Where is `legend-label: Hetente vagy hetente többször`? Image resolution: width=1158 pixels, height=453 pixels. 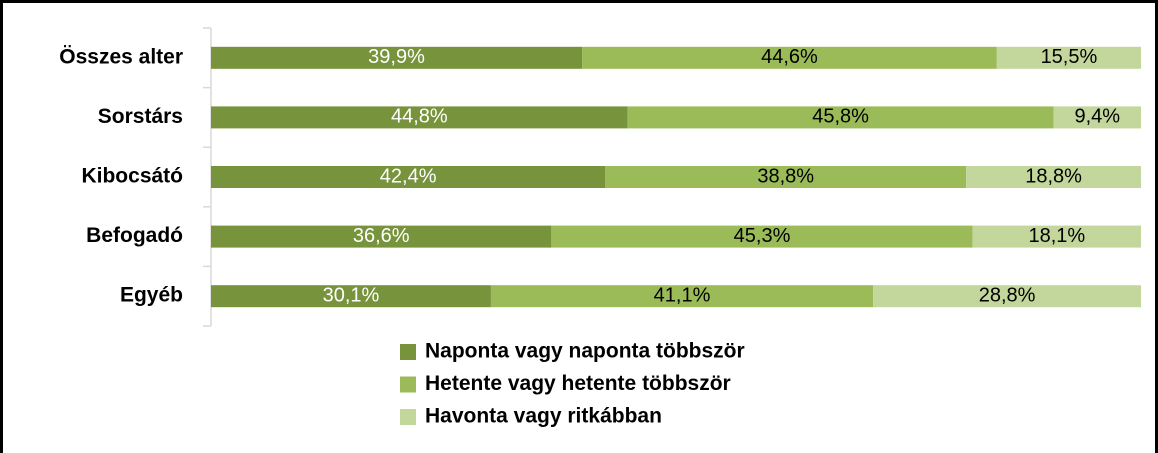
legend-label: Hetente vagy hetente többször is located at coordinates (578, 383).